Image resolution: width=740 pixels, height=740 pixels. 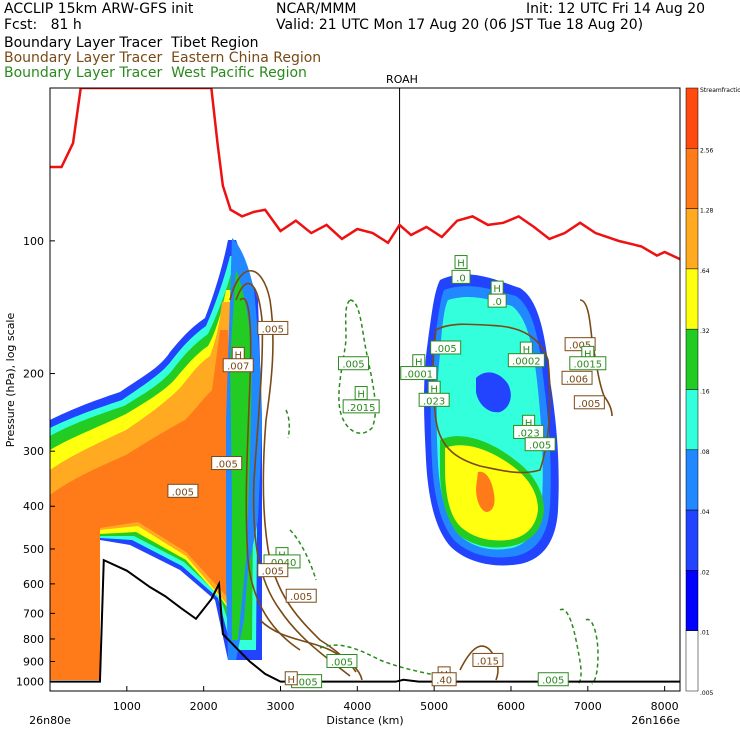 What do you see at coordinates (707, 693) in the screenshot?
I see `colorbar-level-label: .005` at bounding box center [707, 693].